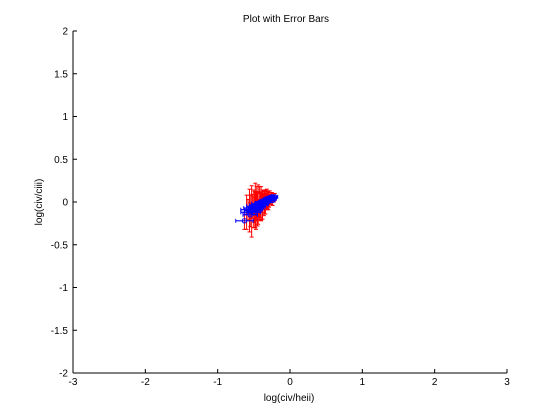 The image size is (560, 420). I want to click on y-tick-label: 1, so click(65, 117).